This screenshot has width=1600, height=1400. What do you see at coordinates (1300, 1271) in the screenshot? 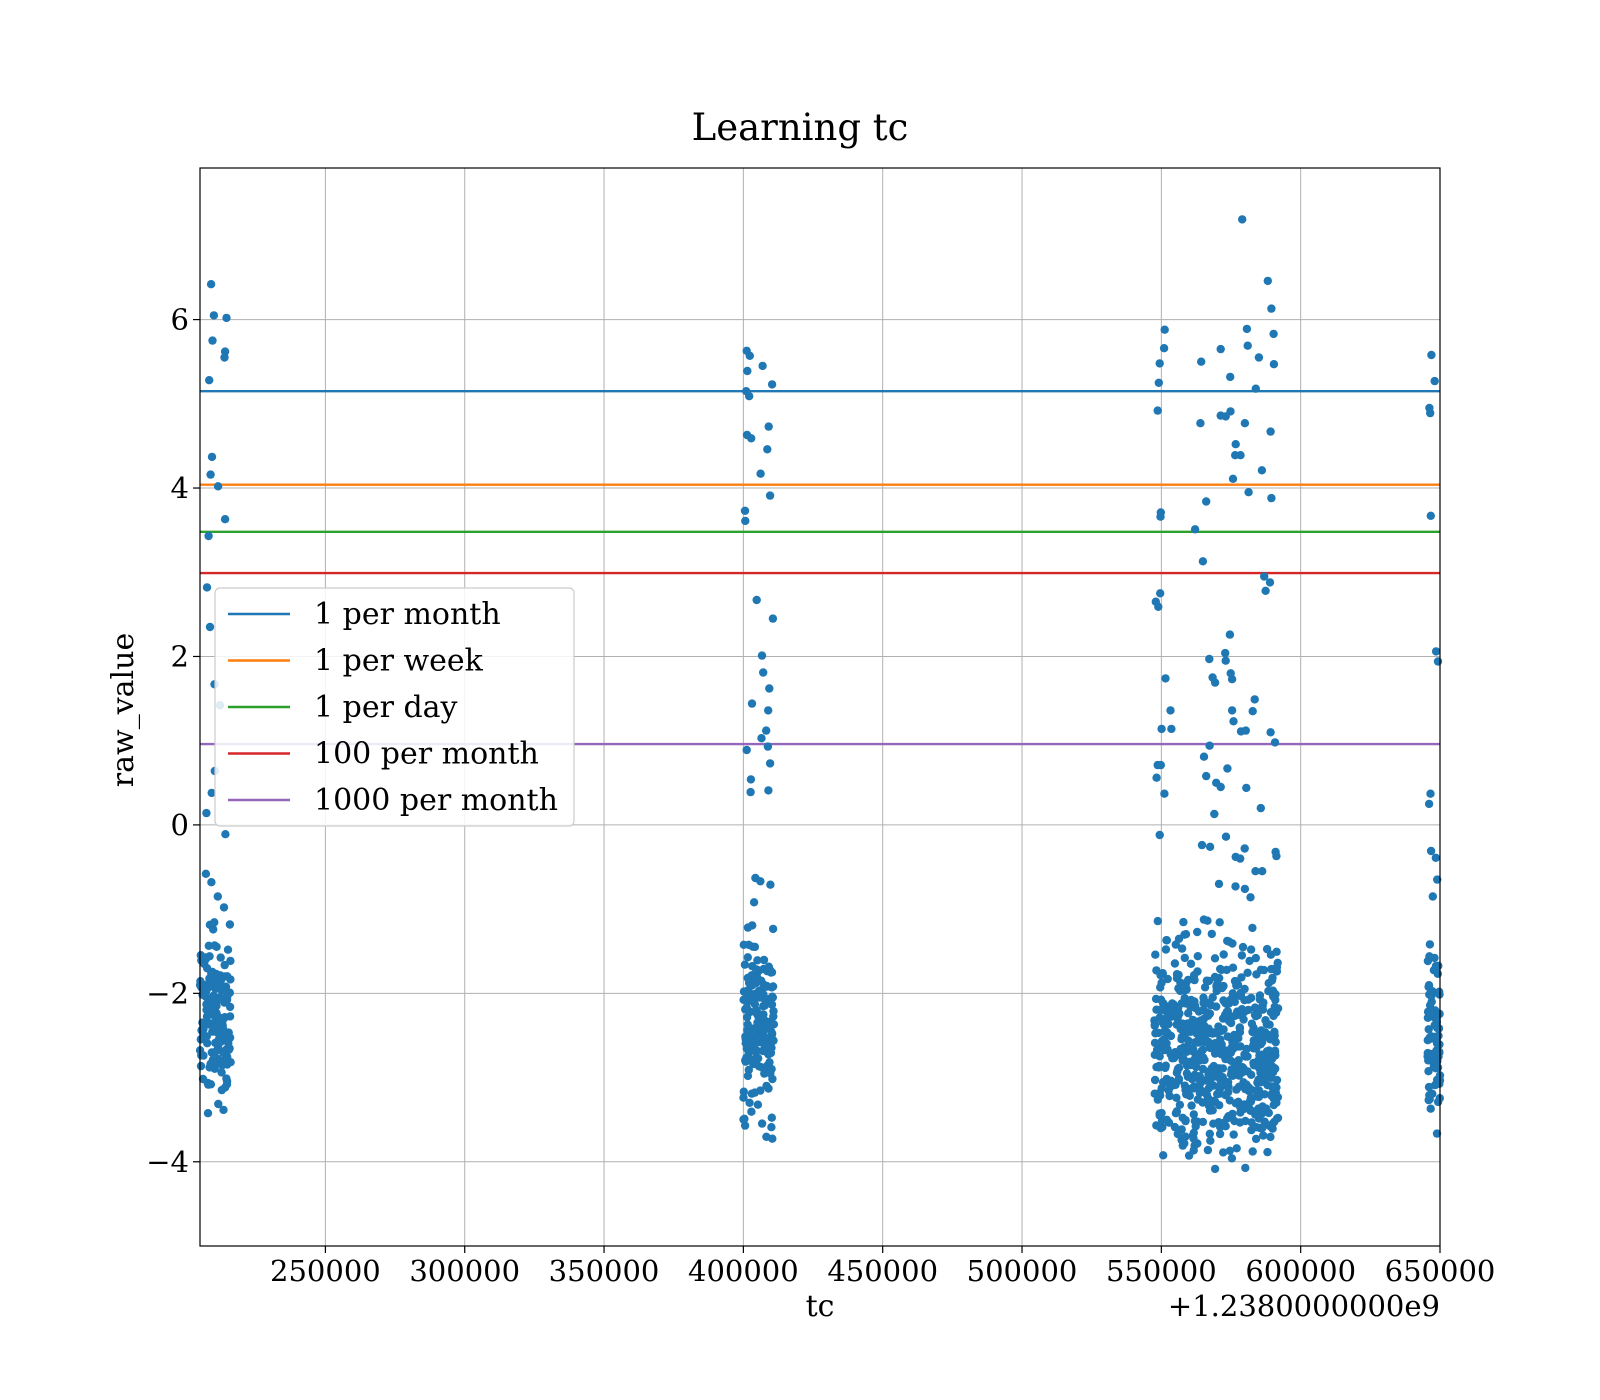
I see `x-tick-label: 600000` at bounding box center [1300, 1271].